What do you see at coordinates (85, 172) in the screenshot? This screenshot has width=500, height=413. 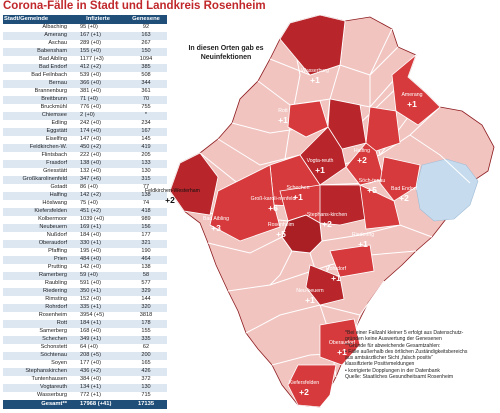 I see `table-row: Griesstätt 132 (+0) 130` at bounding box center [85, 172].